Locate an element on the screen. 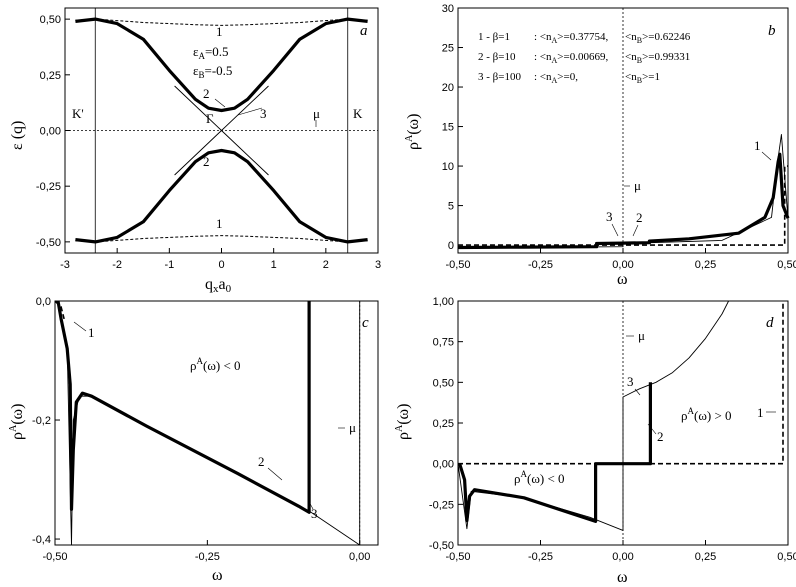 This screenshot has height=587, width=796. xtick-label-a-2: -1 is located at coordinates (169, 265).